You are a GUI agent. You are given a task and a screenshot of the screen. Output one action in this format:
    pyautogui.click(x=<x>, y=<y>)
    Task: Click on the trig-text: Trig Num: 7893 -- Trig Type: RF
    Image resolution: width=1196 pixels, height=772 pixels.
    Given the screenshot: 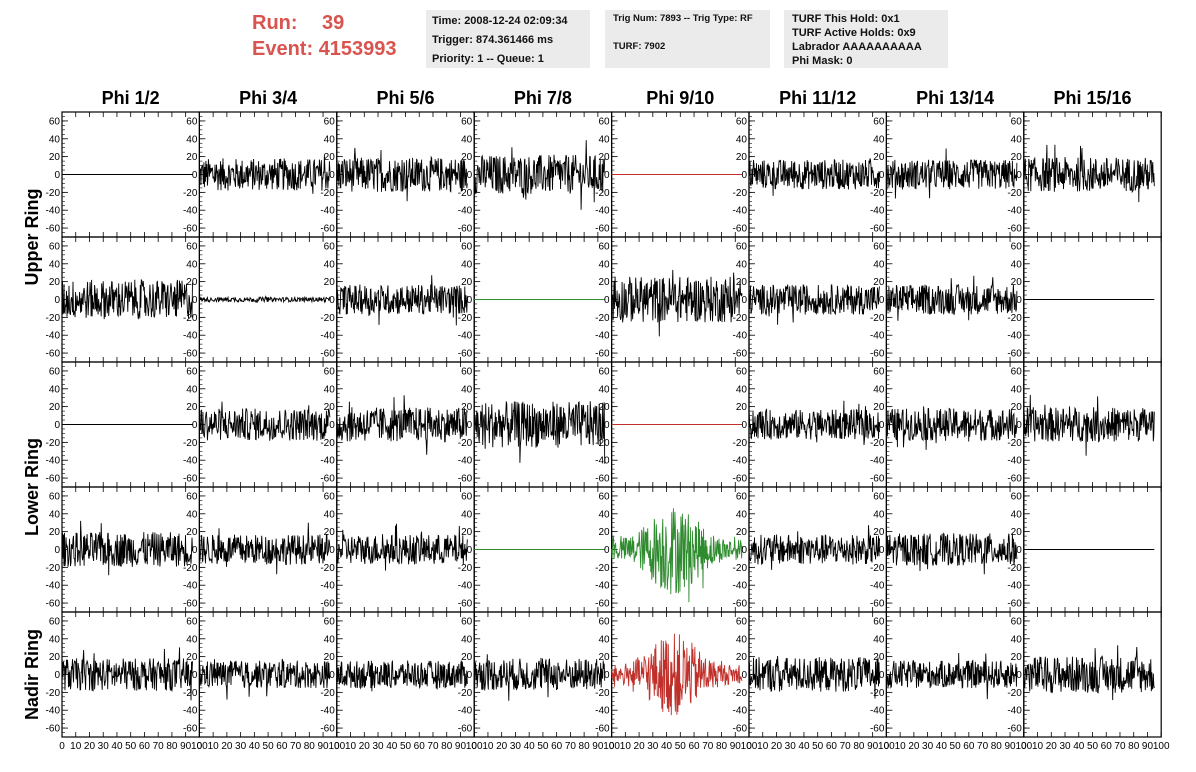 What is the action you would take?
    pyautogui.click(x=683, y=18)
    